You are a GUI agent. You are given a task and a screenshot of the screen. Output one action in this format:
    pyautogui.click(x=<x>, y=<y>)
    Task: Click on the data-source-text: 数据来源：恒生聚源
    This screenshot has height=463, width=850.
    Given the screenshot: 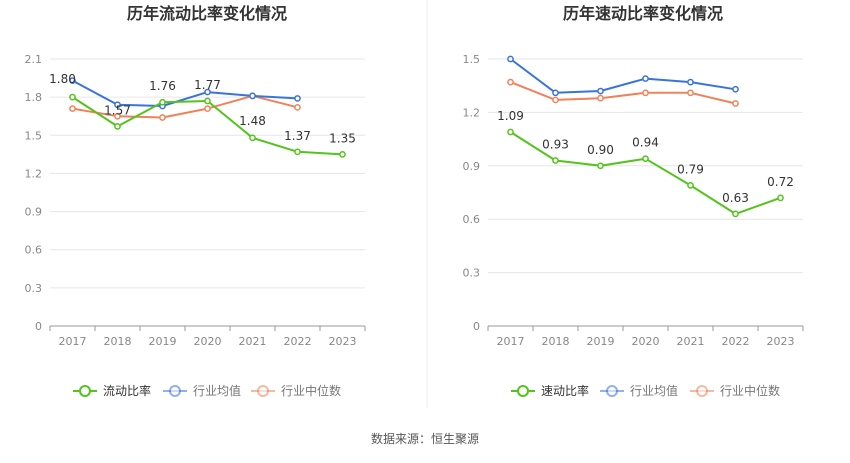 What is the action you would take?
    pyautogui.click(x=425, y=438)
    